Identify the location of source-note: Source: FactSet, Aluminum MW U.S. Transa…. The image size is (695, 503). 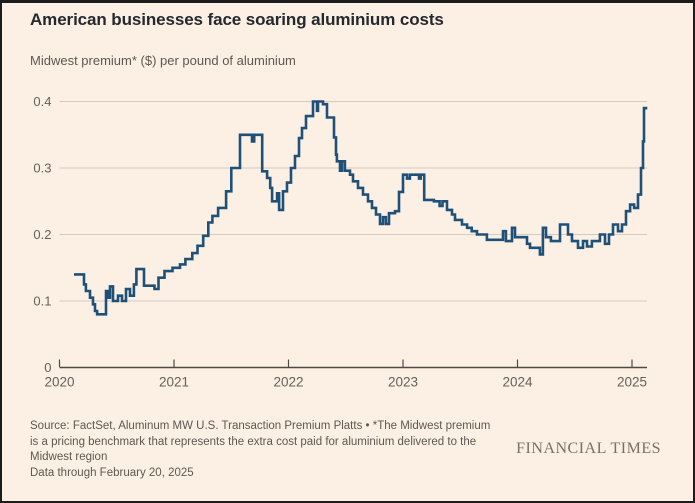
(263, 450).